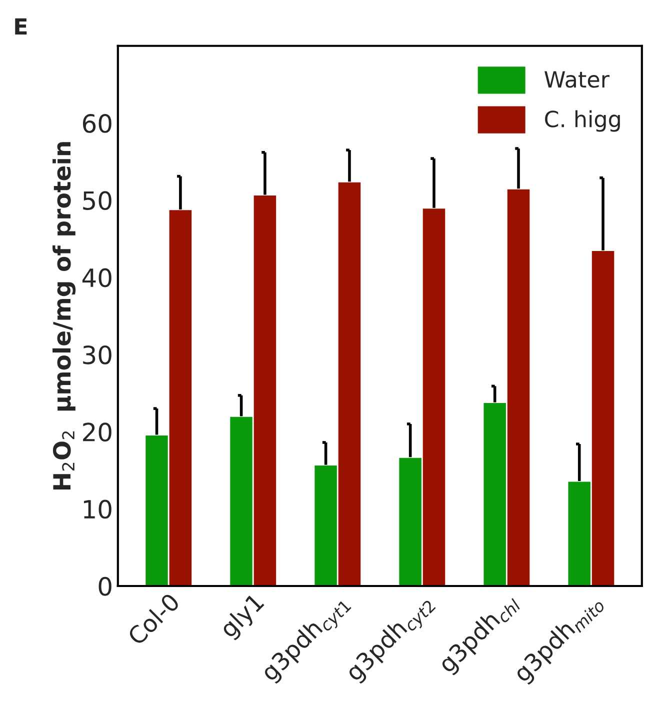  I want to click on text: H$_{2}$O$_{2}$ µmole/mg of protein, so click(64, 316).